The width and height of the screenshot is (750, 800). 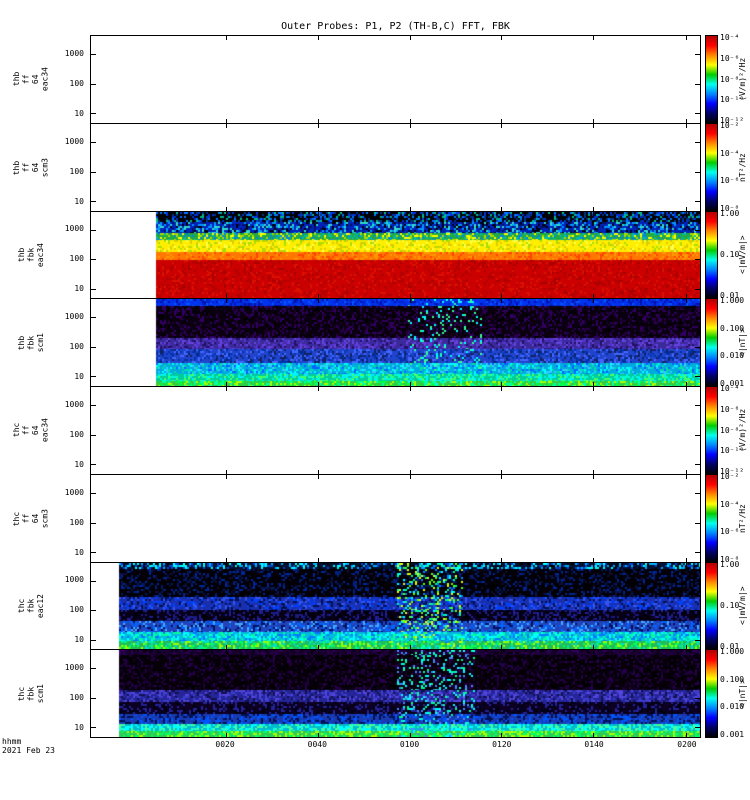 What do you see at coordinates (732, 356) in the screenshot?
I see `colorbar-tick-label: 0.010` at bounding box center [732, 356].